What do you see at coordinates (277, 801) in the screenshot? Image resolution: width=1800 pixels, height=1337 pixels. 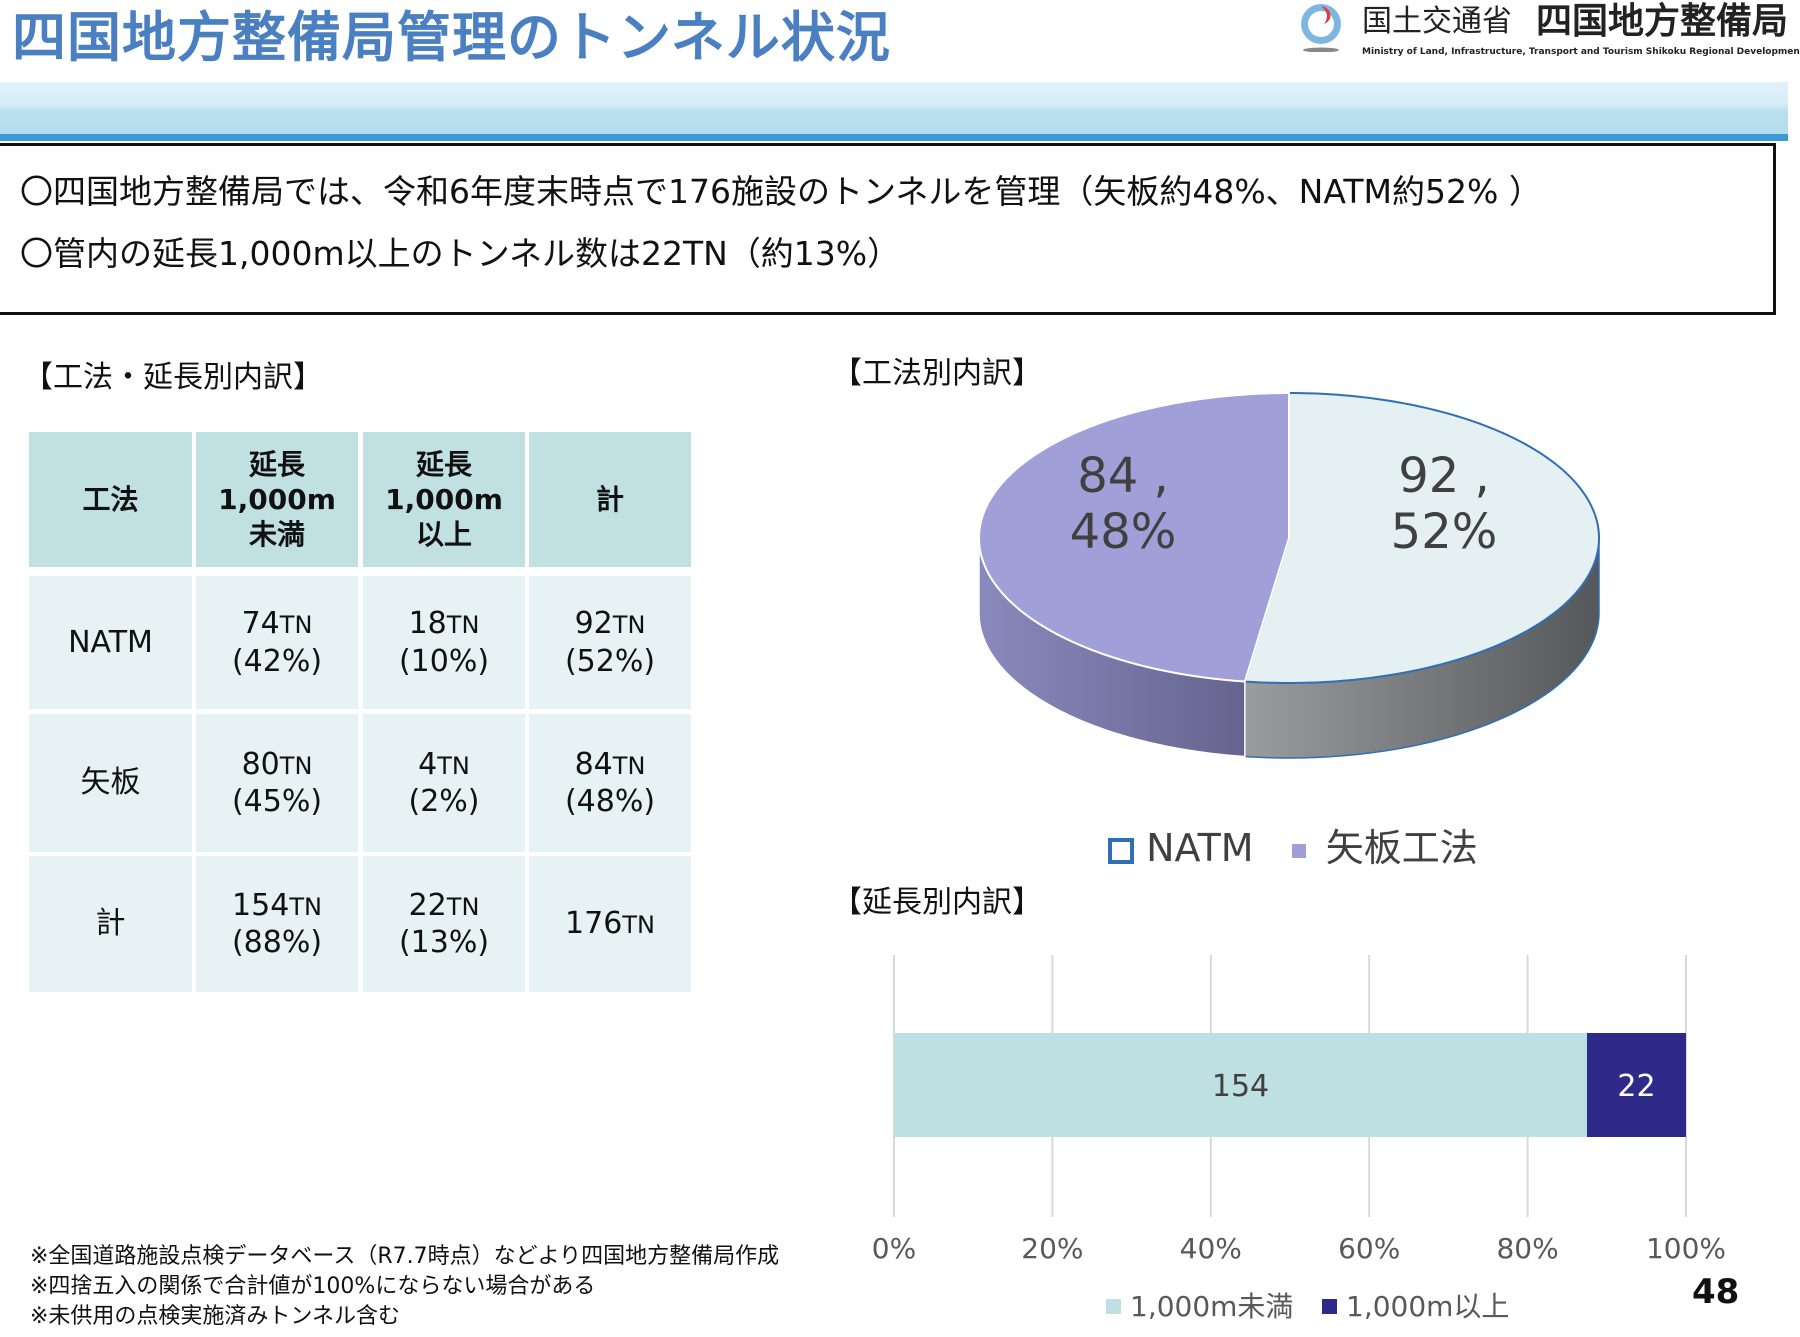 I see `cell-percent: (45%)` at bounding box center [277, 801].